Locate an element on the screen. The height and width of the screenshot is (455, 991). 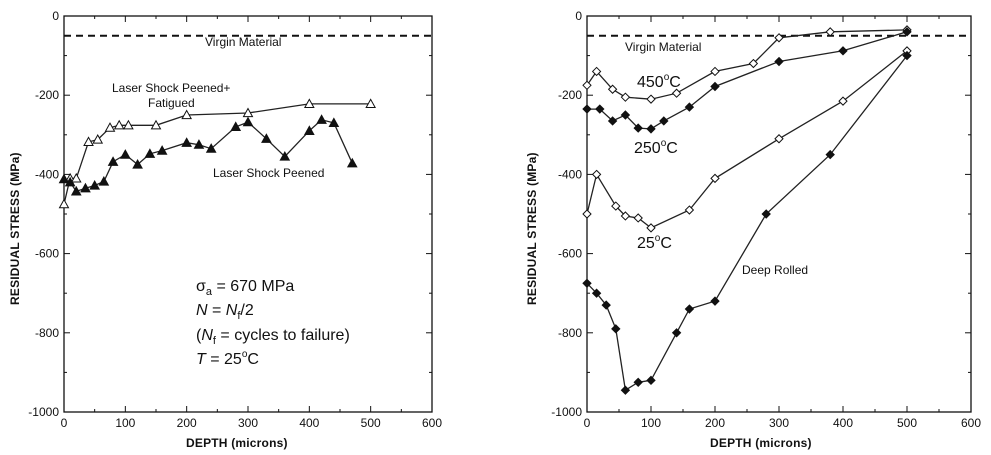
left-x-tick-label: 300 is located at coordinates (248, 423).